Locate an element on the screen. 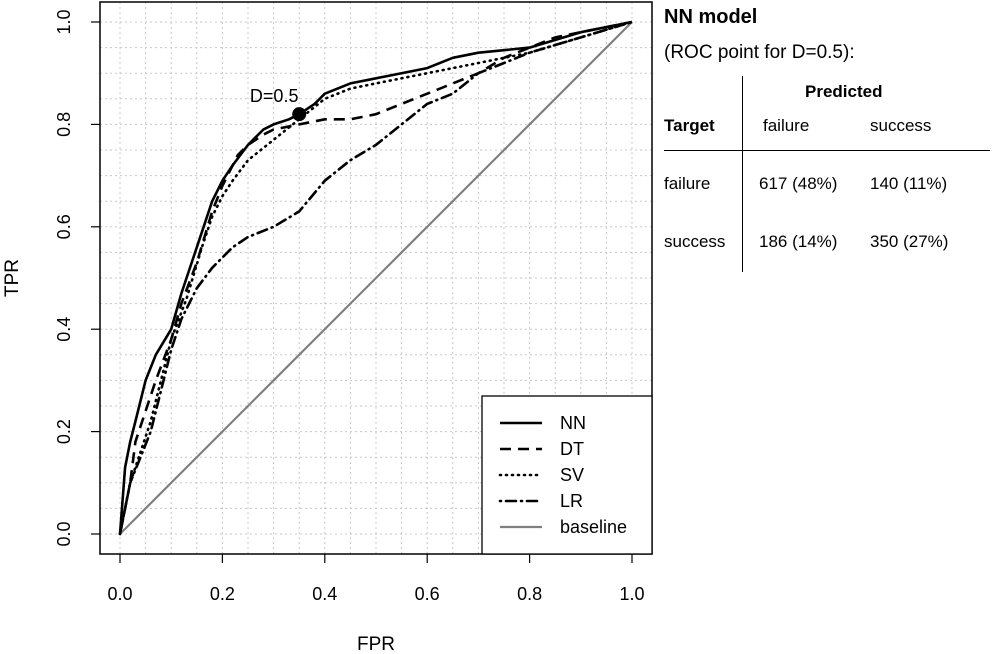 The height and width of the screenshot is (654, 992). cell-success-success: 350 (27%) is located at coordinates (909, 241).